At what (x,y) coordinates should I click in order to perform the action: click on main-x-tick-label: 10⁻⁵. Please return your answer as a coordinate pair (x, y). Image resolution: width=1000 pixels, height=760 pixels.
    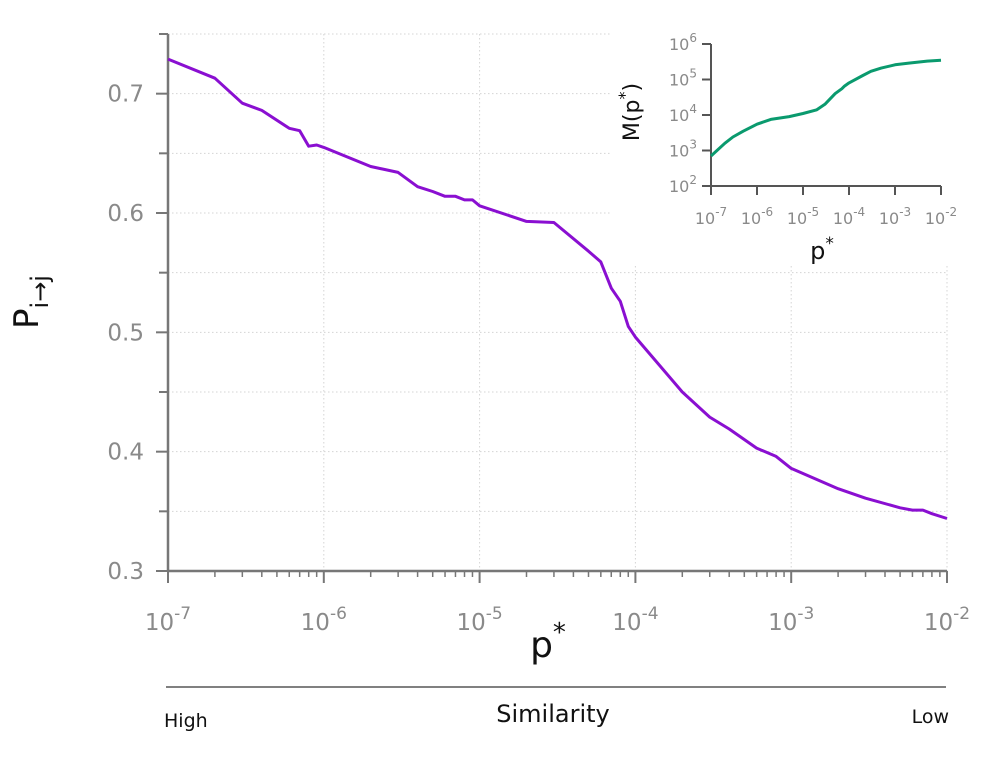
    Looking at the image, I should click on (479, 620).